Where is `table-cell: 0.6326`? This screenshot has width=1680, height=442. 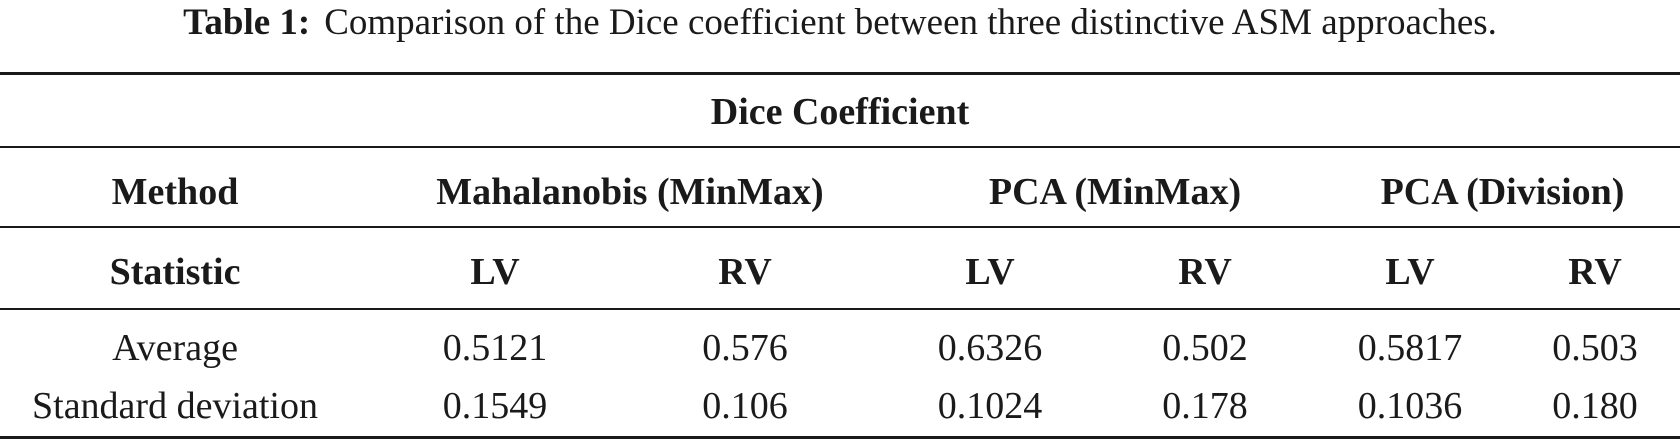 table-cell: 0.6326 is located at coordinates (990, 348).